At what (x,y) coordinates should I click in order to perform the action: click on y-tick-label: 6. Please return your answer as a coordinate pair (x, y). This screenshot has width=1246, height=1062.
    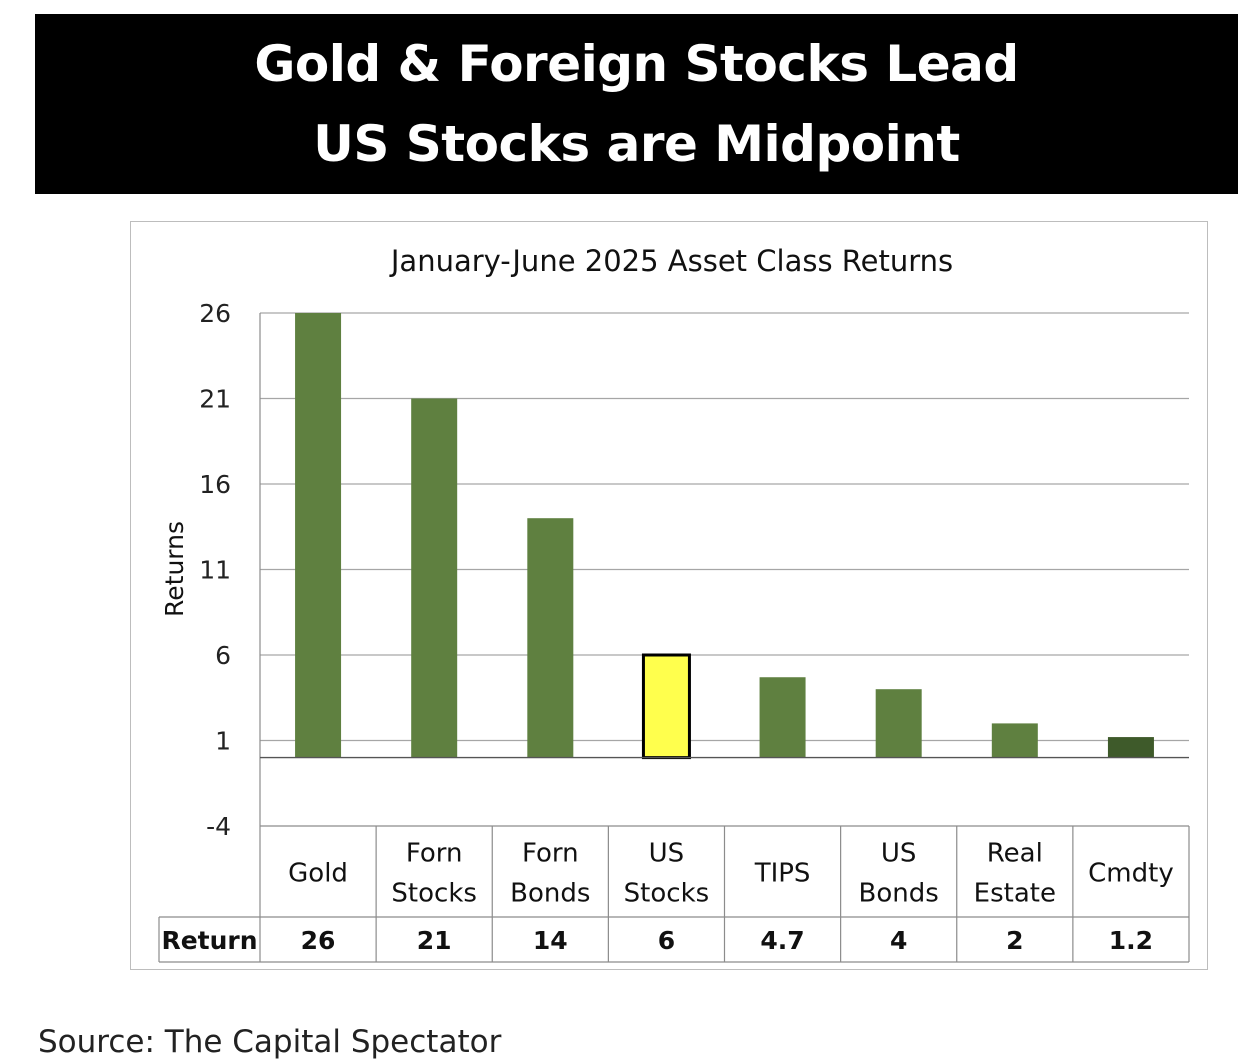
    Looking at the image, I should click on (223, 655).